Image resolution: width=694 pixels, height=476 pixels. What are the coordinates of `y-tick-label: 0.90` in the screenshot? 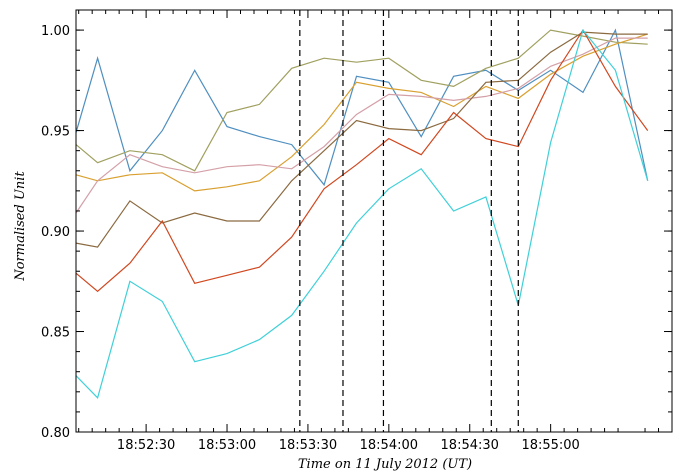 It's located at (55, 232).